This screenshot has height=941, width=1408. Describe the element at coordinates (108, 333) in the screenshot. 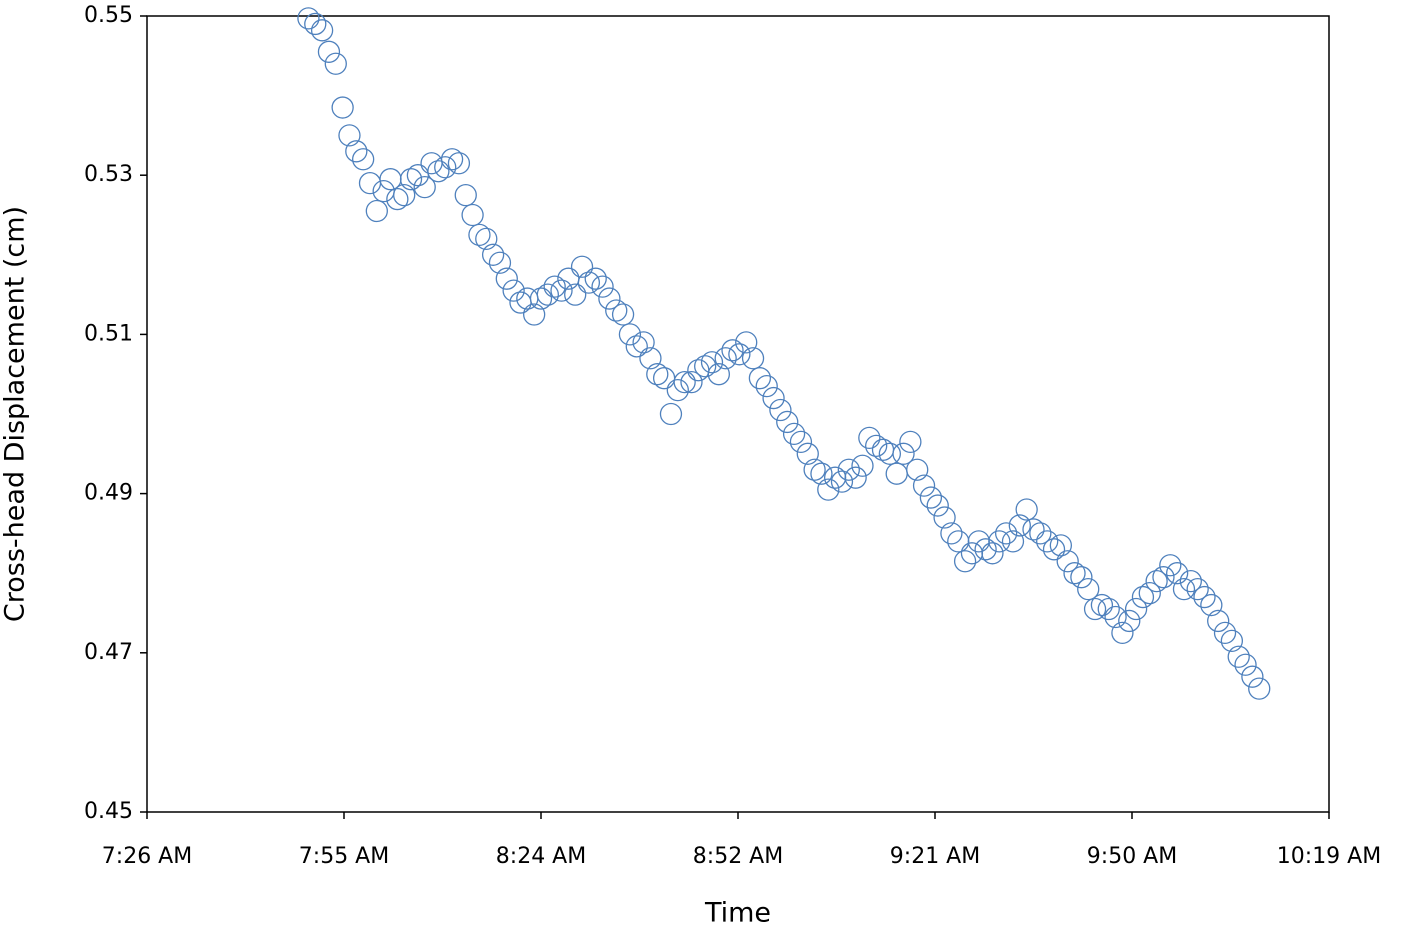

I see `y-tick-label: 0.51` at that location.